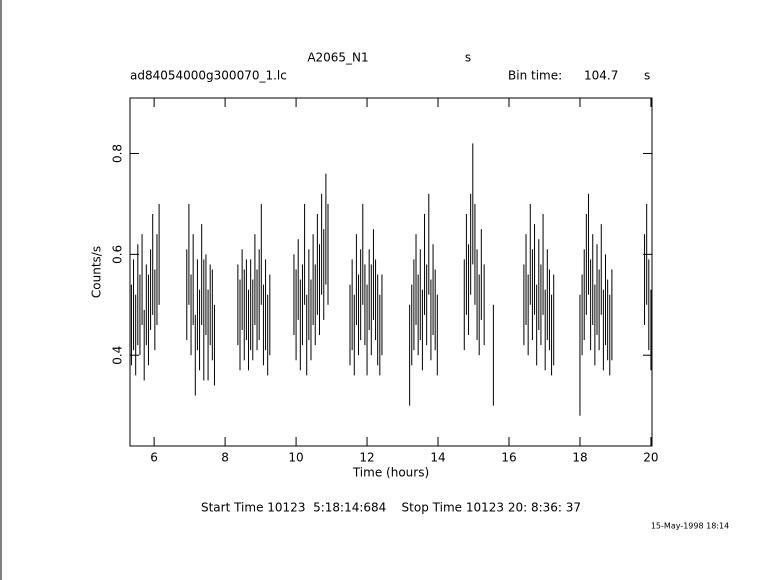  Describe the element at coordinates (601, 76) in the screenshot. I see `bin-time: 104.7` at that location.